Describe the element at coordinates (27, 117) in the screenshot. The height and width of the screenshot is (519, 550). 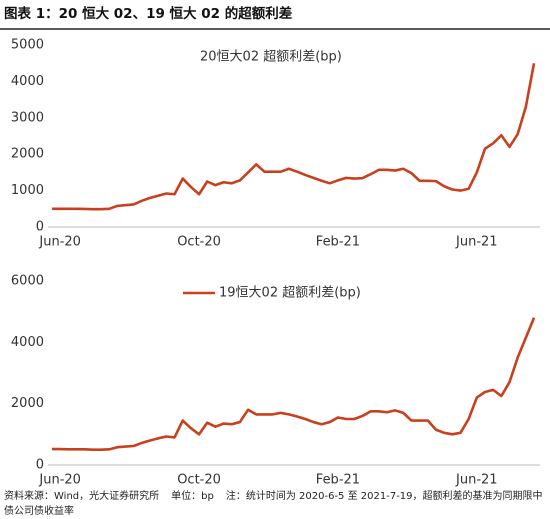
I see `y-tick-label: 3000` at that location.